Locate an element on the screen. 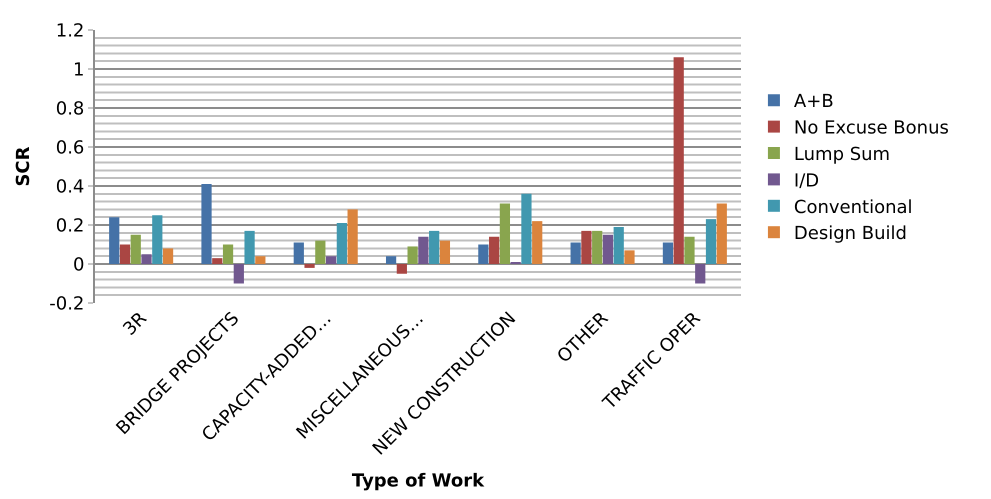 The height and width of the screenshot is (499, 991). legend-label: No Excuse Bonus is located at coordinates (871, 128).